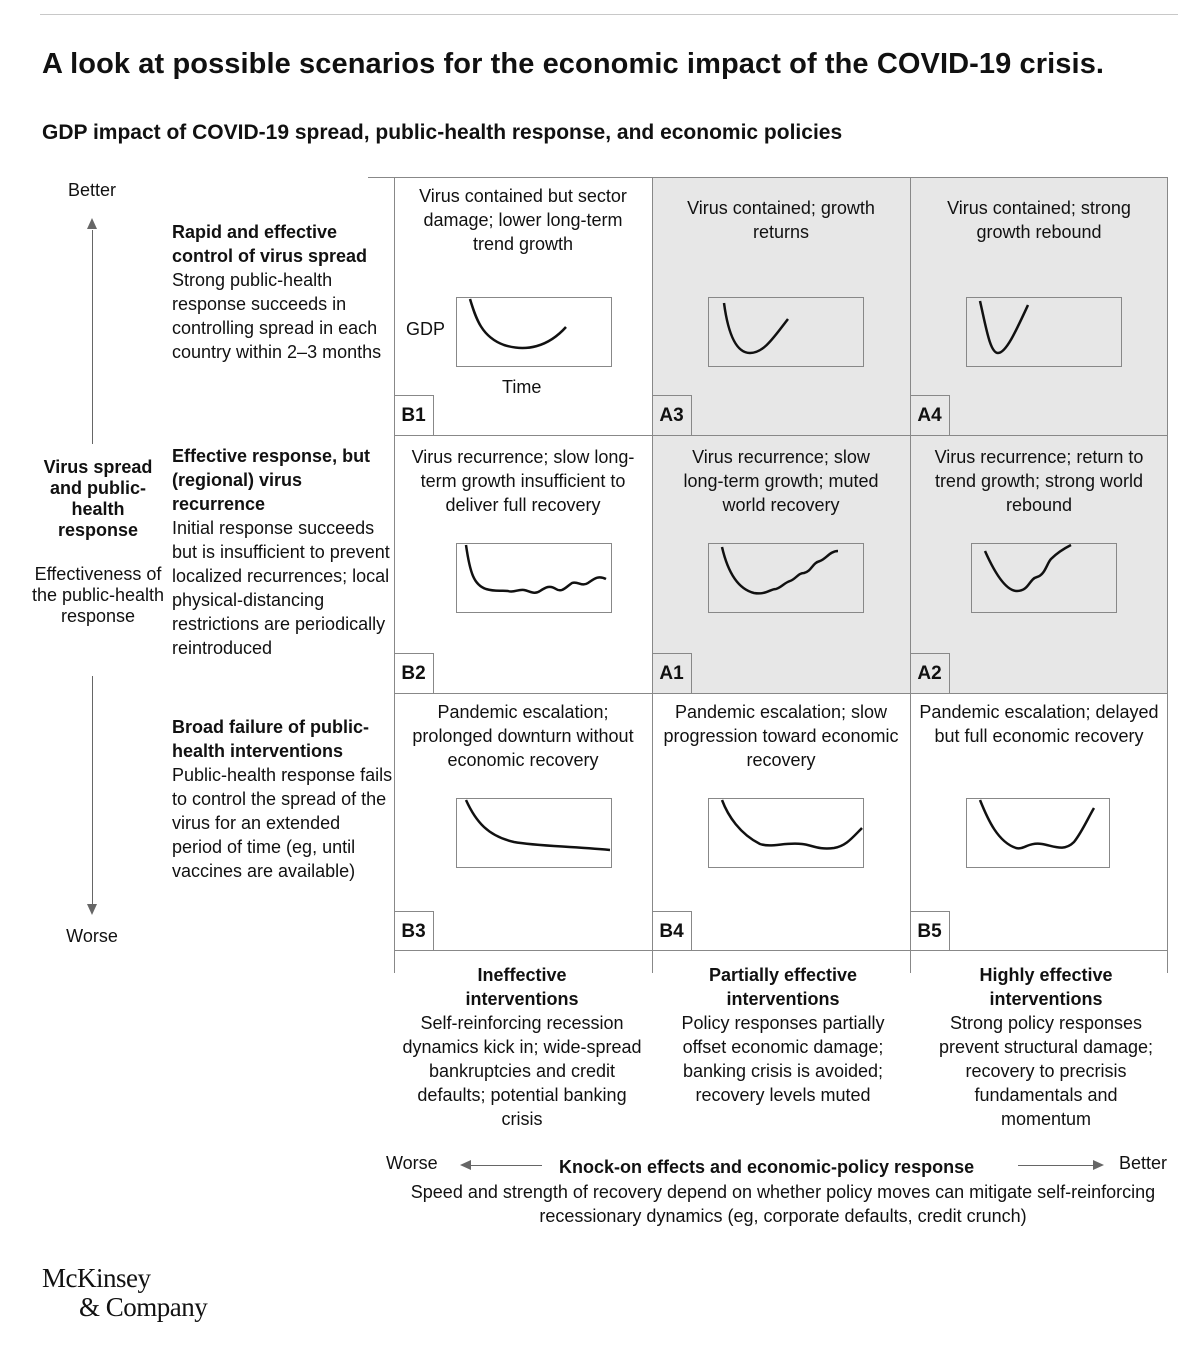 The width and height of the screenshot is (1200, 1352). Describe the element at coordinates (1039, 220) in the screenshot. I see `scenario-text: Virus contained; strong growth rebound` at that location.